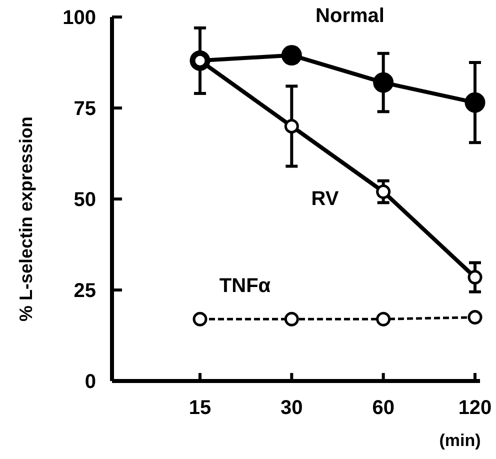  I want to click on x-tick-label: 120, so click(475, 408).